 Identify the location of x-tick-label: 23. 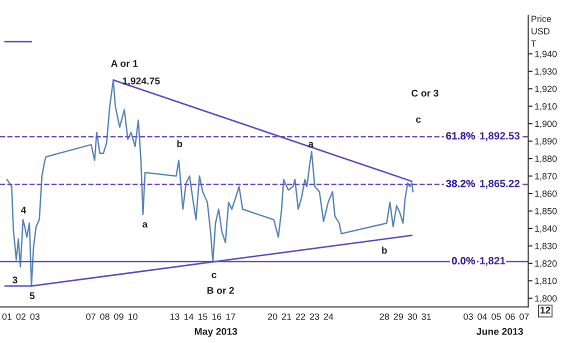
(315, 316).